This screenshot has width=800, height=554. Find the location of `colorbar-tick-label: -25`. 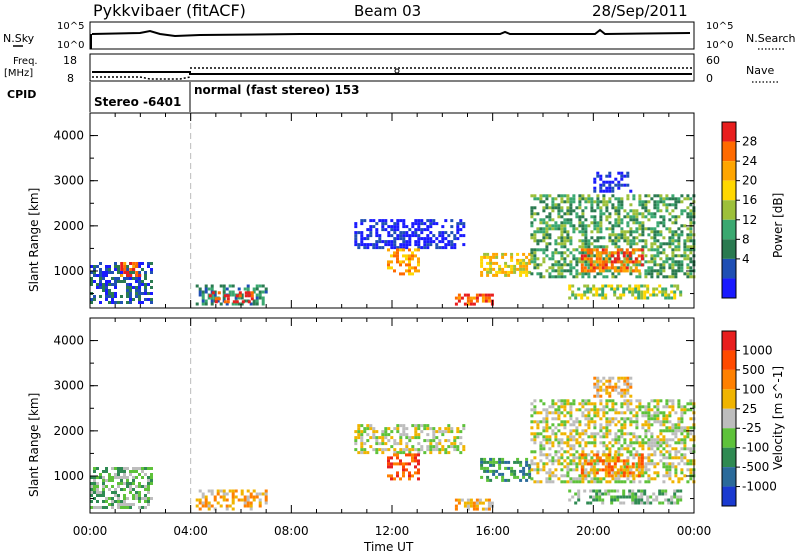

colorbar-tick-label: -25 is located at coordinates (752, 428).